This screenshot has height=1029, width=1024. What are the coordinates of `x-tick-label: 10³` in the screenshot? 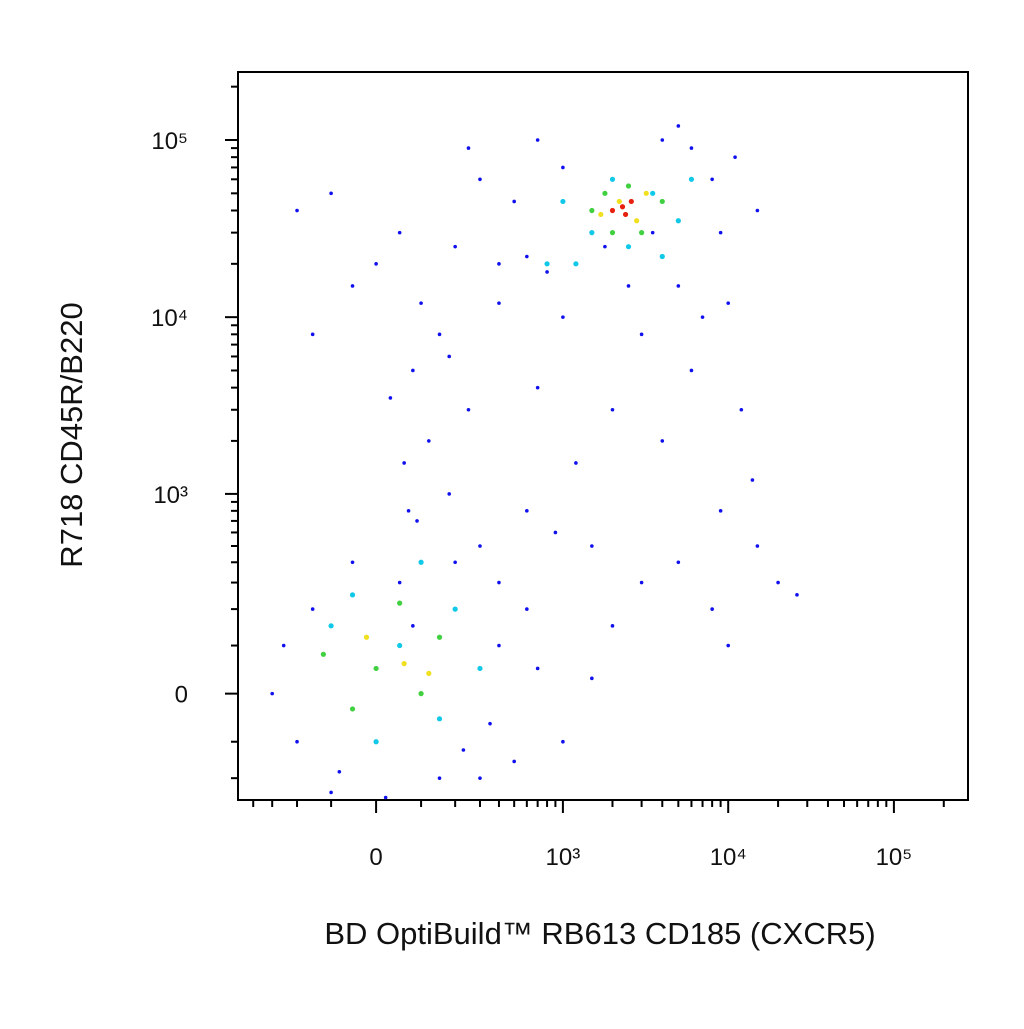 It's located at (563, 857).